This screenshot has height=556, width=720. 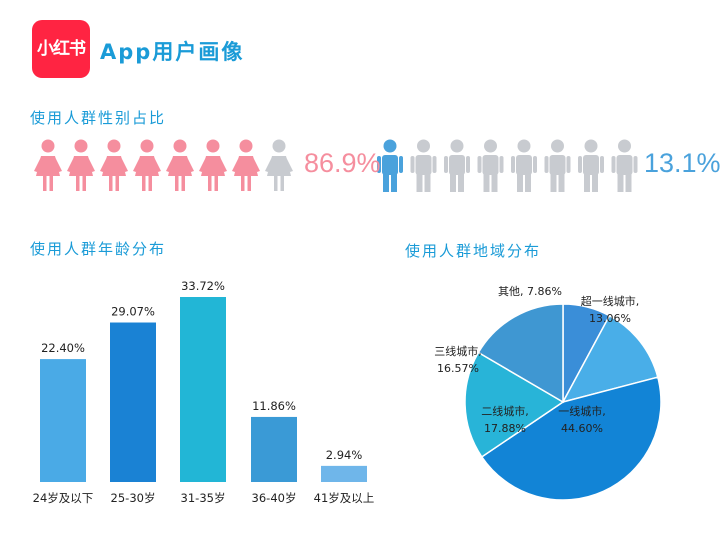 I want to click on region-slice-label: 三线城市, 16.57%, so click(x=458, y=359).